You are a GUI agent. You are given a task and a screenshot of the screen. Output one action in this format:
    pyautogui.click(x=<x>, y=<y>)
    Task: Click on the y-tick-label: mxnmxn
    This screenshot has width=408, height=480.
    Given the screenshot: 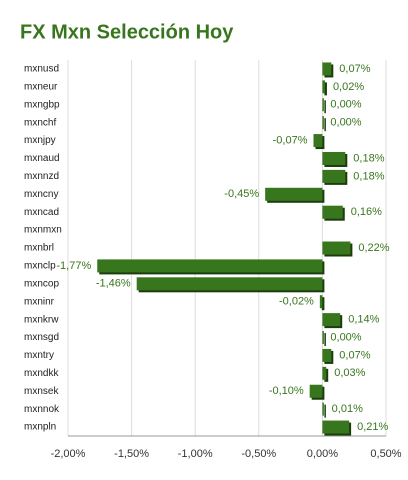 What is the action you would take?
    pyautogui.click(x=43, y=230)
    